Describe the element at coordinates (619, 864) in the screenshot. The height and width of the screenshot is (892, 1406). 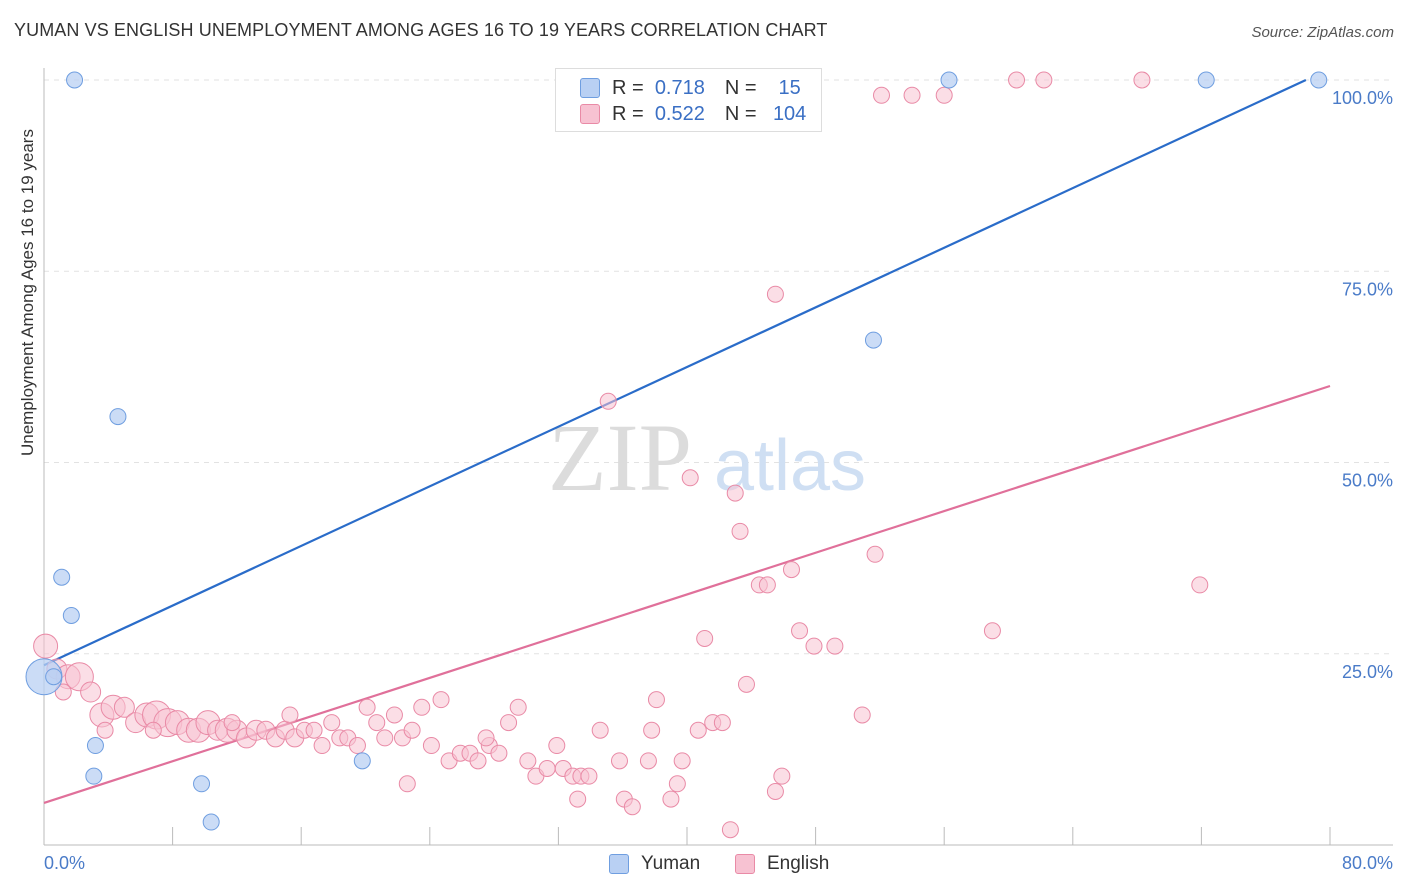
I see `yuman-legend-swatch-icon` at that location.